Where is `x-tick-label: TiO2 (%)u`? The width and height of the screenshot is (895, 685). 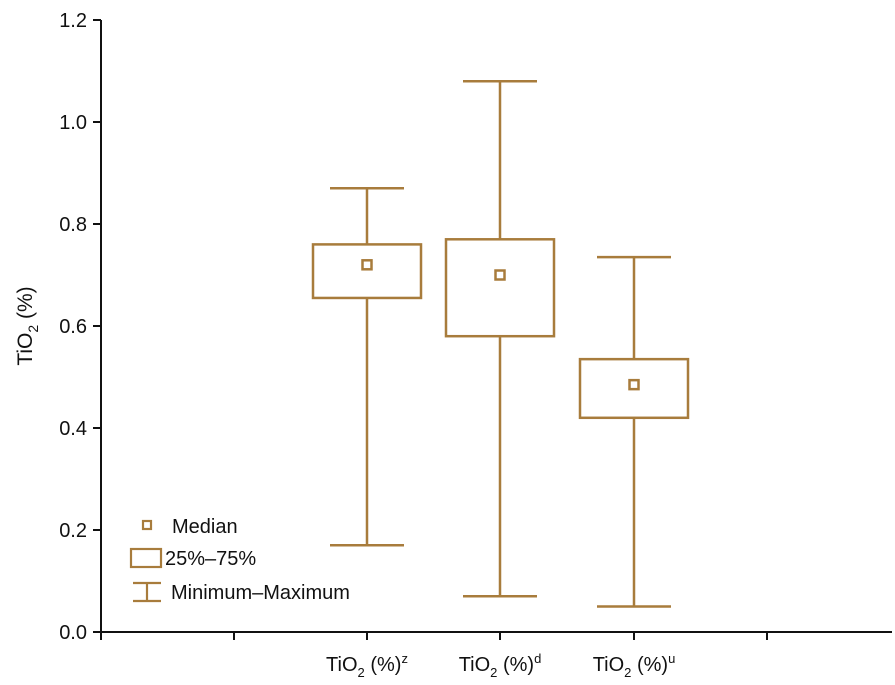 x-tick-label: TiO2 (%)u is located at coordinates (634, 665).